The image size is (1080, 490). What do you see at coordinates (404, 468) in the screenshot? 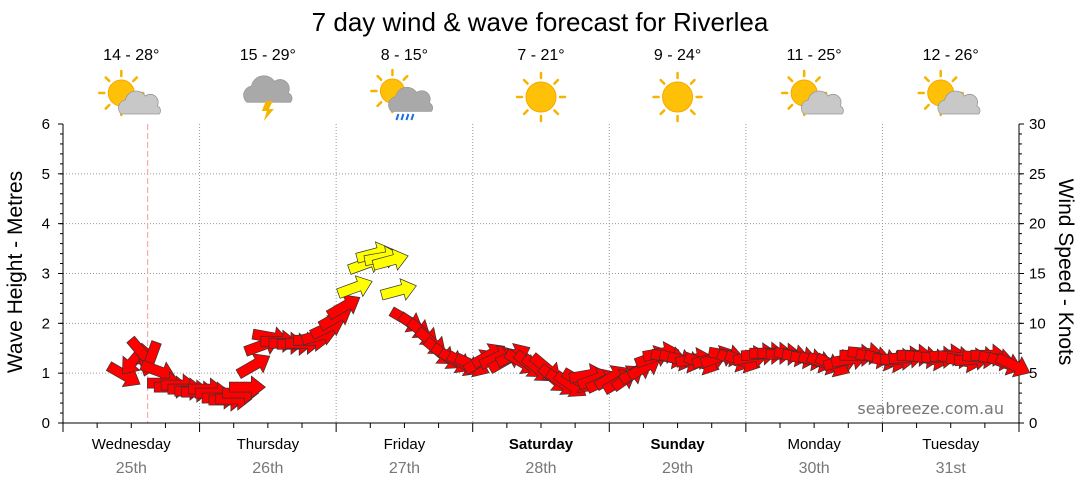
I see `day-date-label: 27th` at bounding box center [404, 468].